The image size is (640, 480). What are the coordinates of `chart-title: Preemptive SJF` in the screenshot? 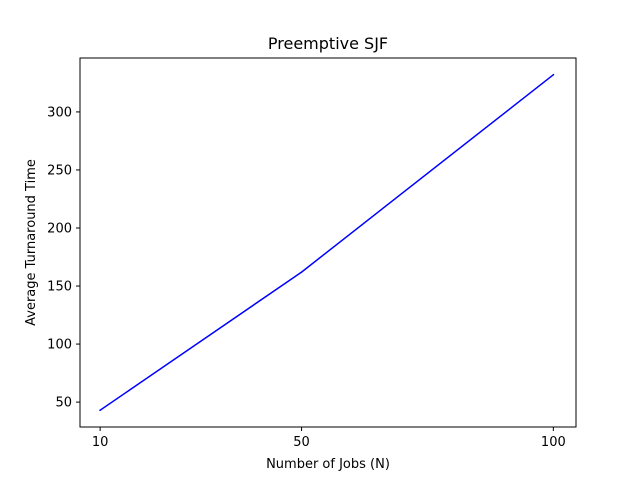 It's located at (328, 43).